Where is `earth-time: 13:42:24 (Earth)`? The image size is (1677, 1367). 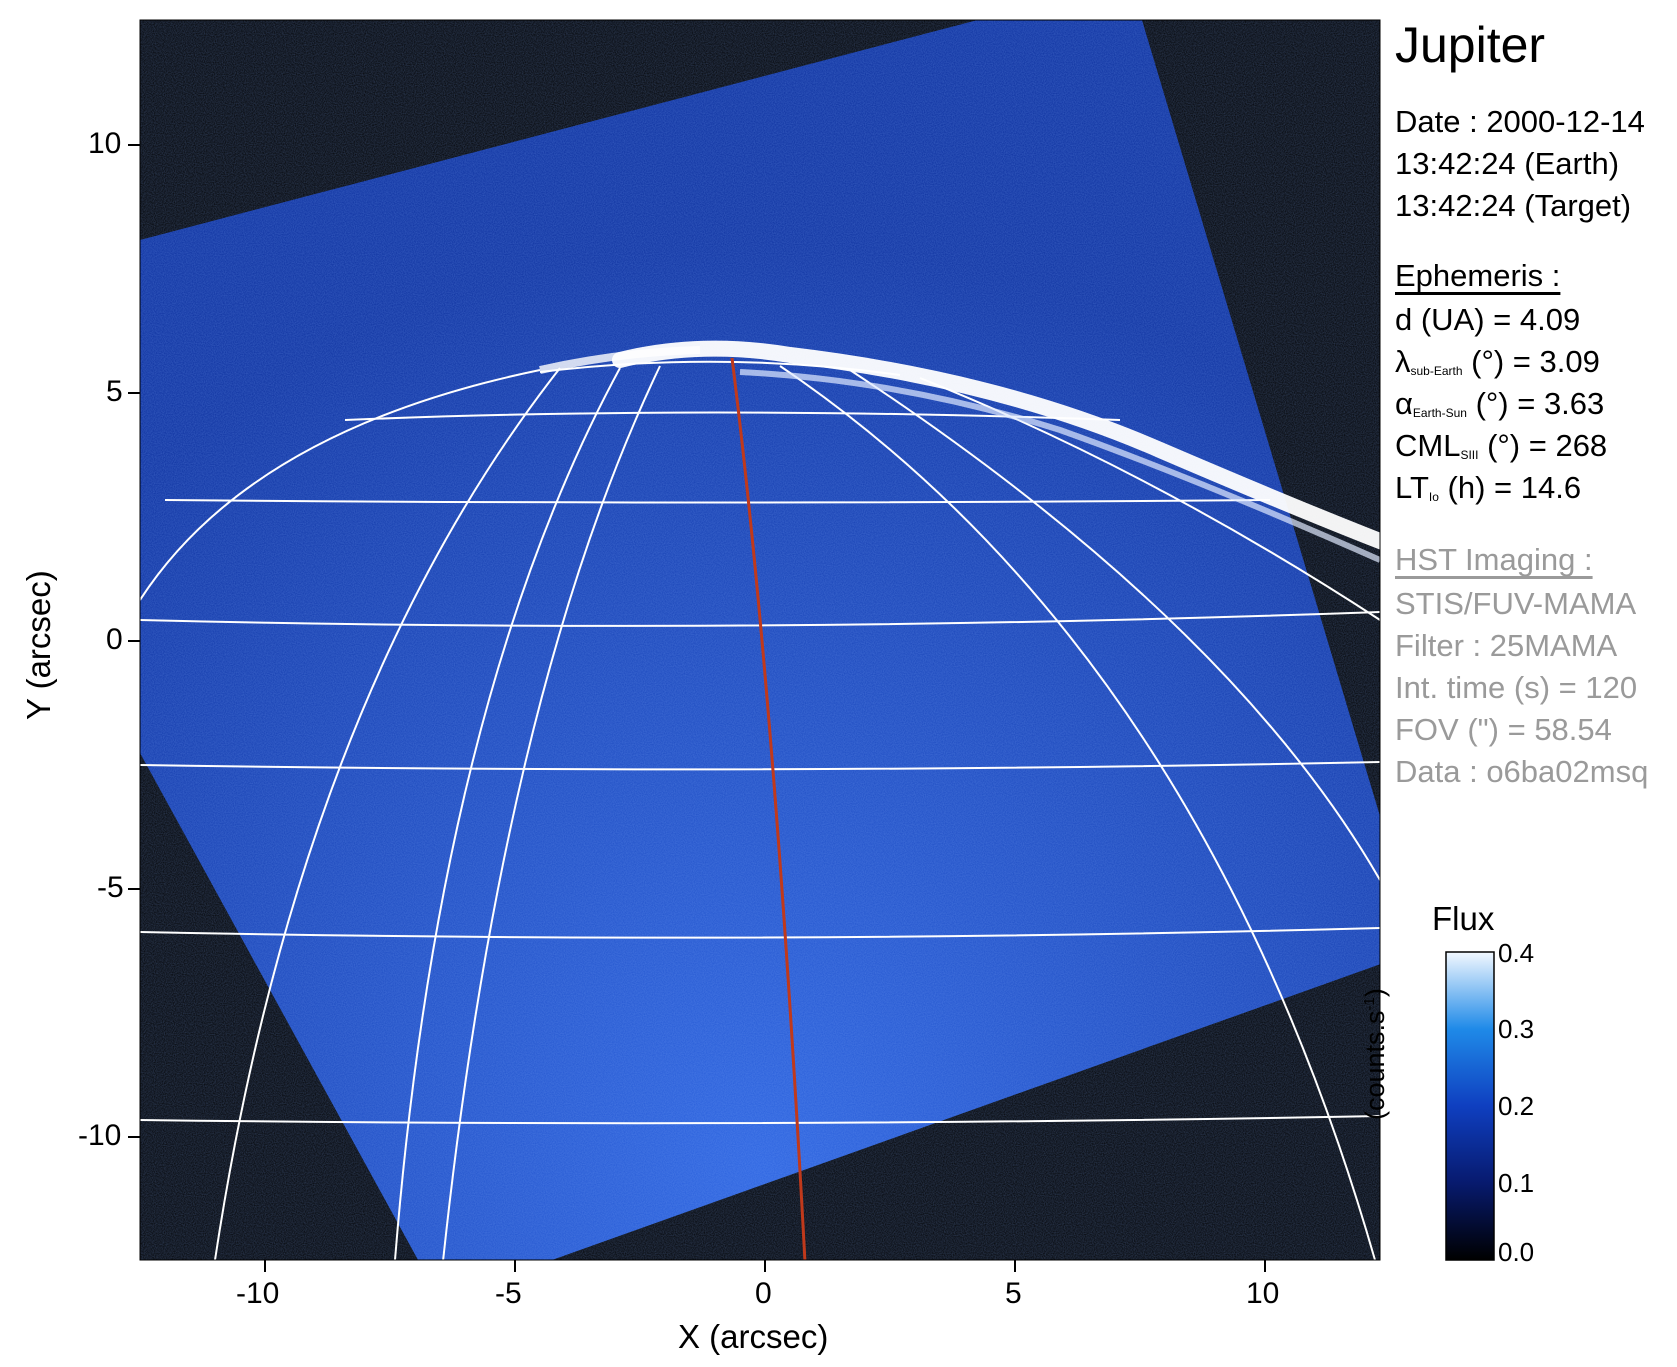 earth-time: 13:42:24 (Earth) is located at coordinates (1507, 163).